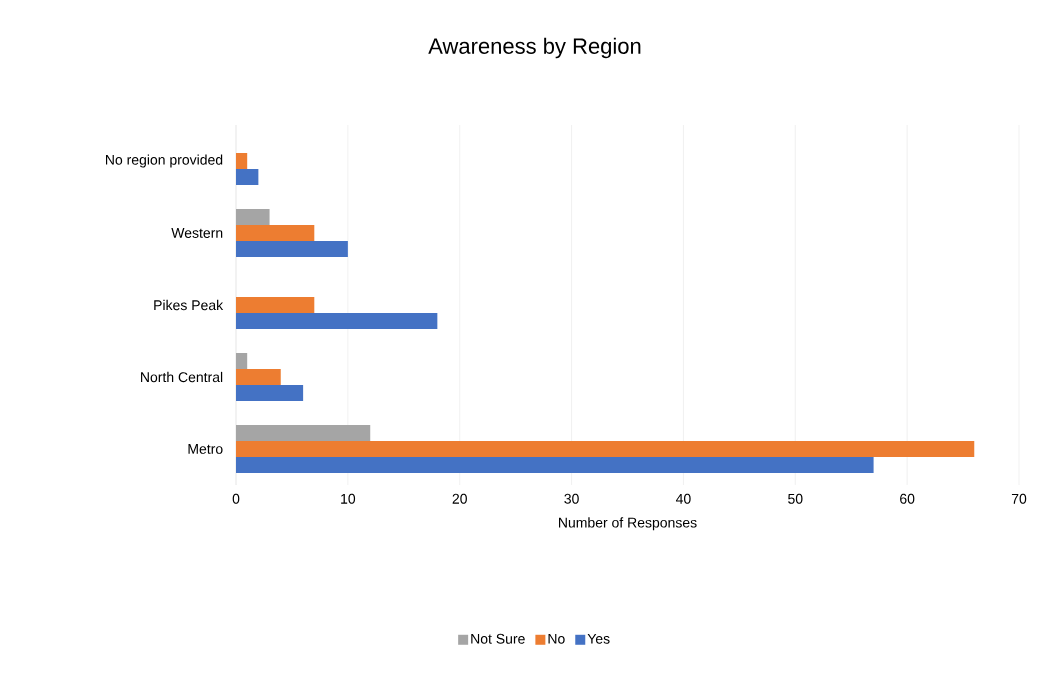 This screenshot has width=1052, height=675. What do you see at coordinates (205, 449) in the screenshot?
I see `y-tick-label: Metro` at bounding box center [205, 449].